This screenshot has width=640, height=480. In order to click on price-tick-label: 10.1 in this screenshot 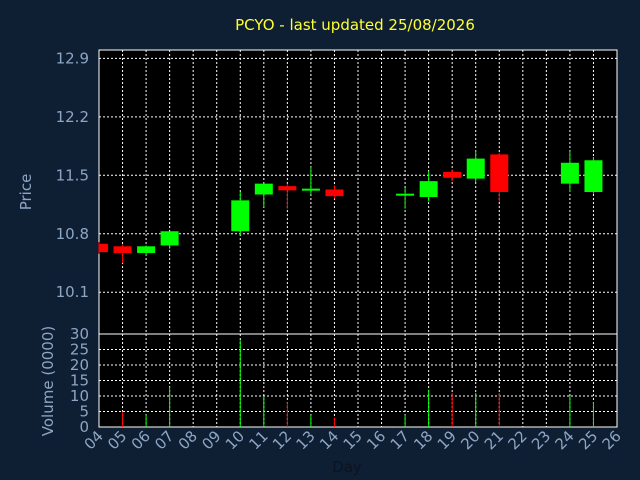, I will do `click(72, 292)`.